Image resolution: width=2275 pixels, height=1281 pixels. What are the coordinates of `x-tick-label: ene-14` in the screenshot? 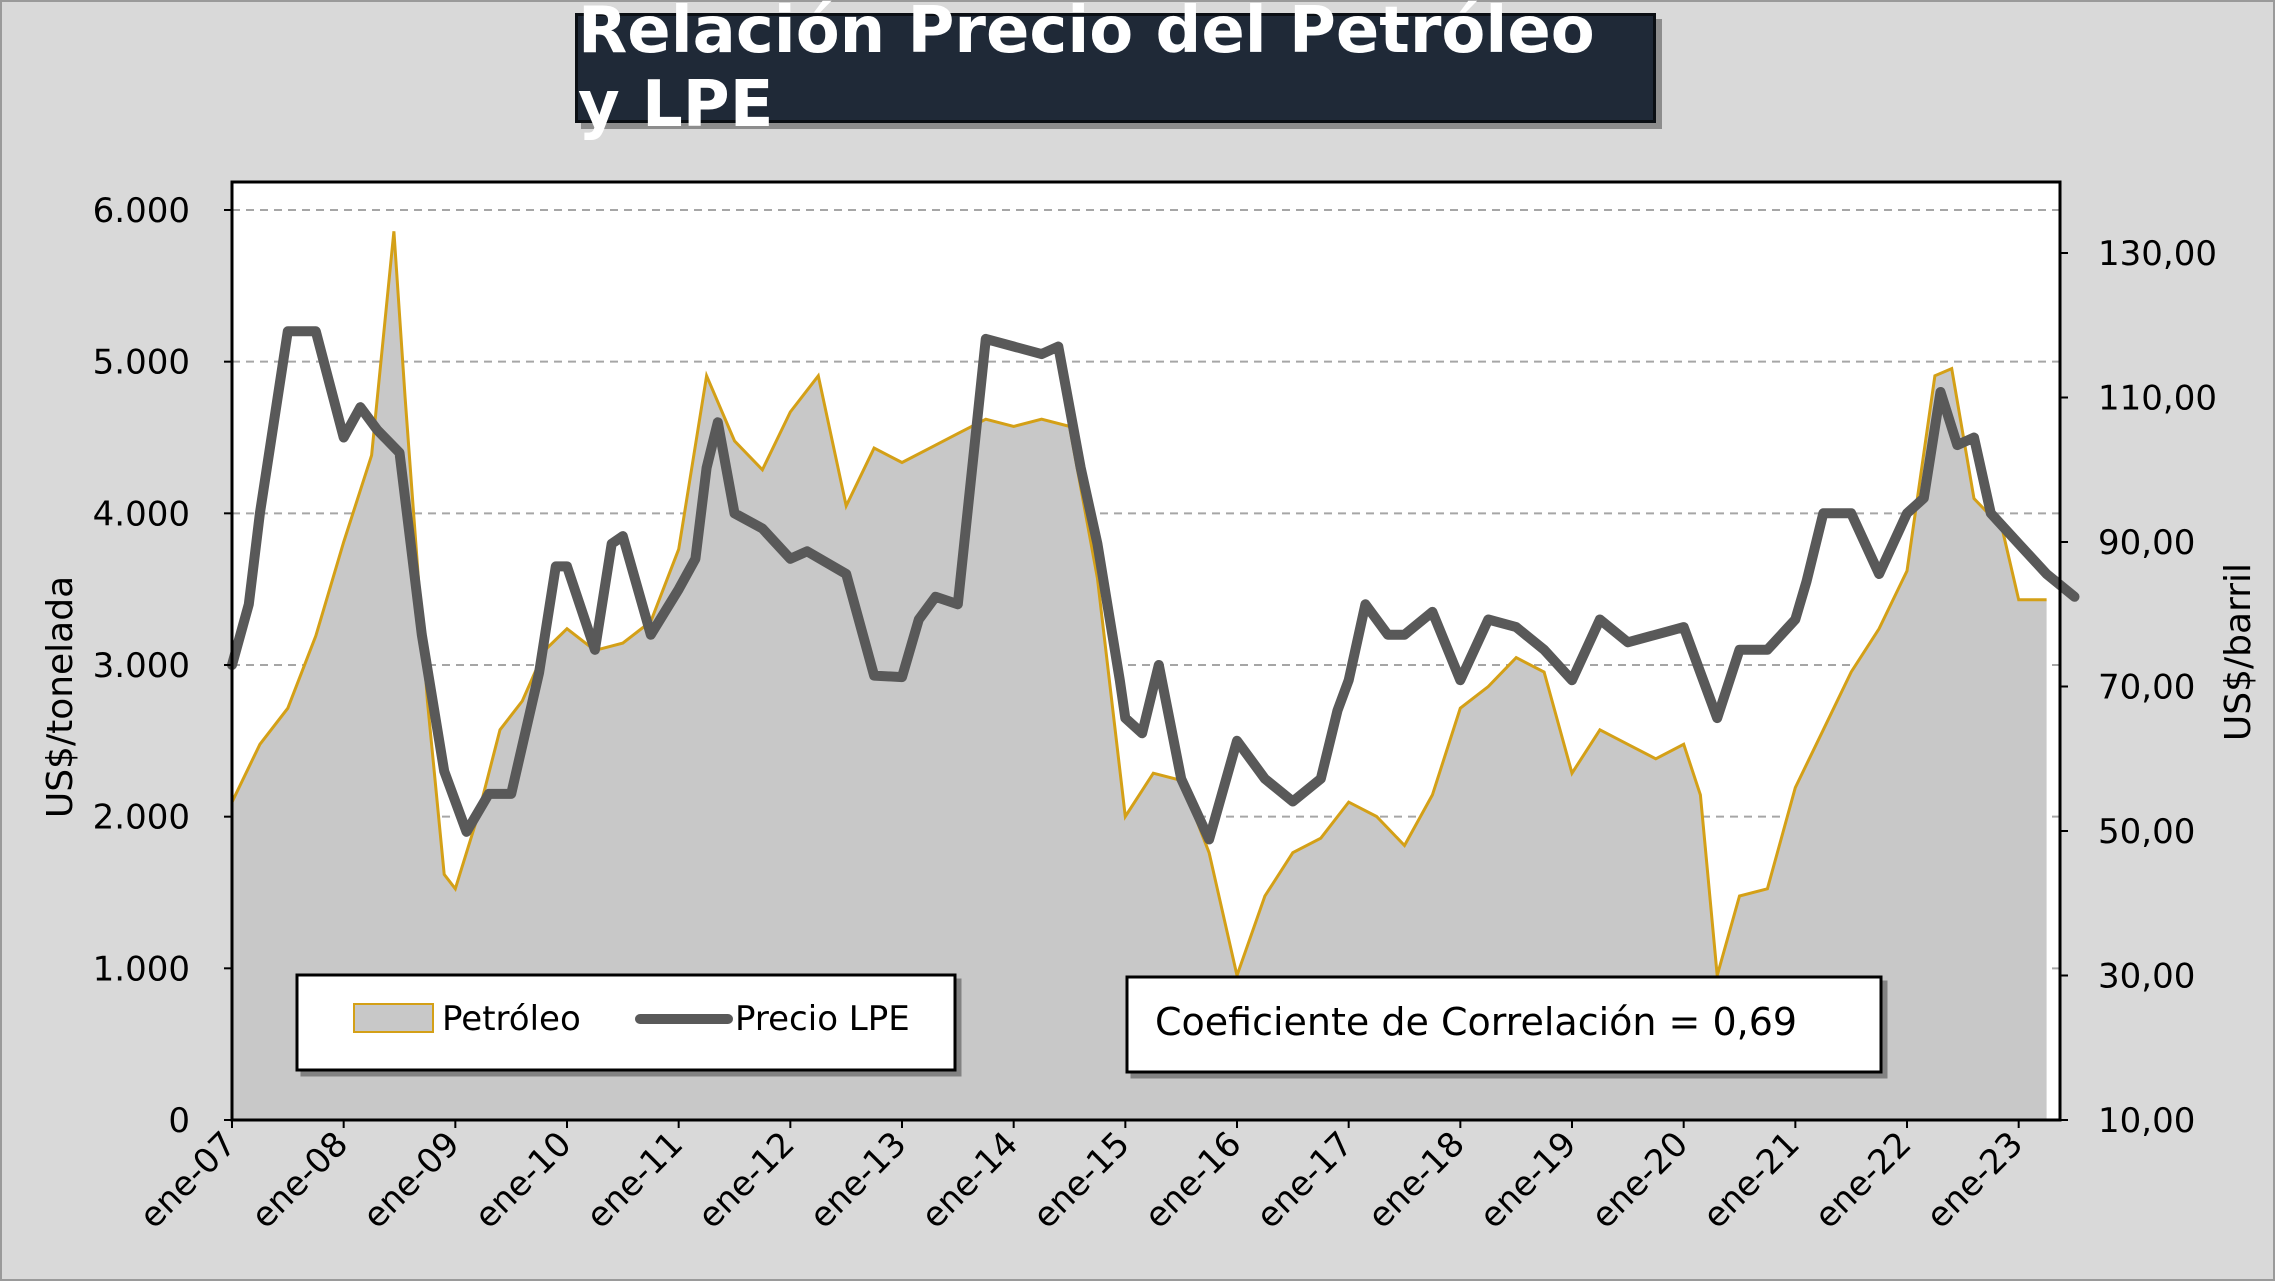 It's located at (970, 1180).